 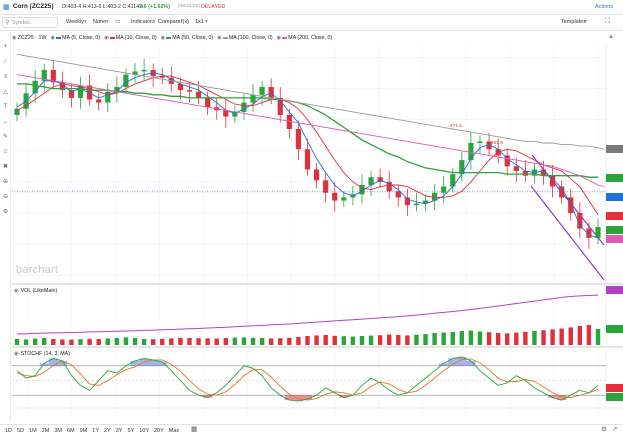 What do you see at coordinates (103, 7) in the screenshot?
I see `ohlc-readout: O:403-4 H:413-6 L:403-2 C:411-6s` at bounding box center [103, 7].